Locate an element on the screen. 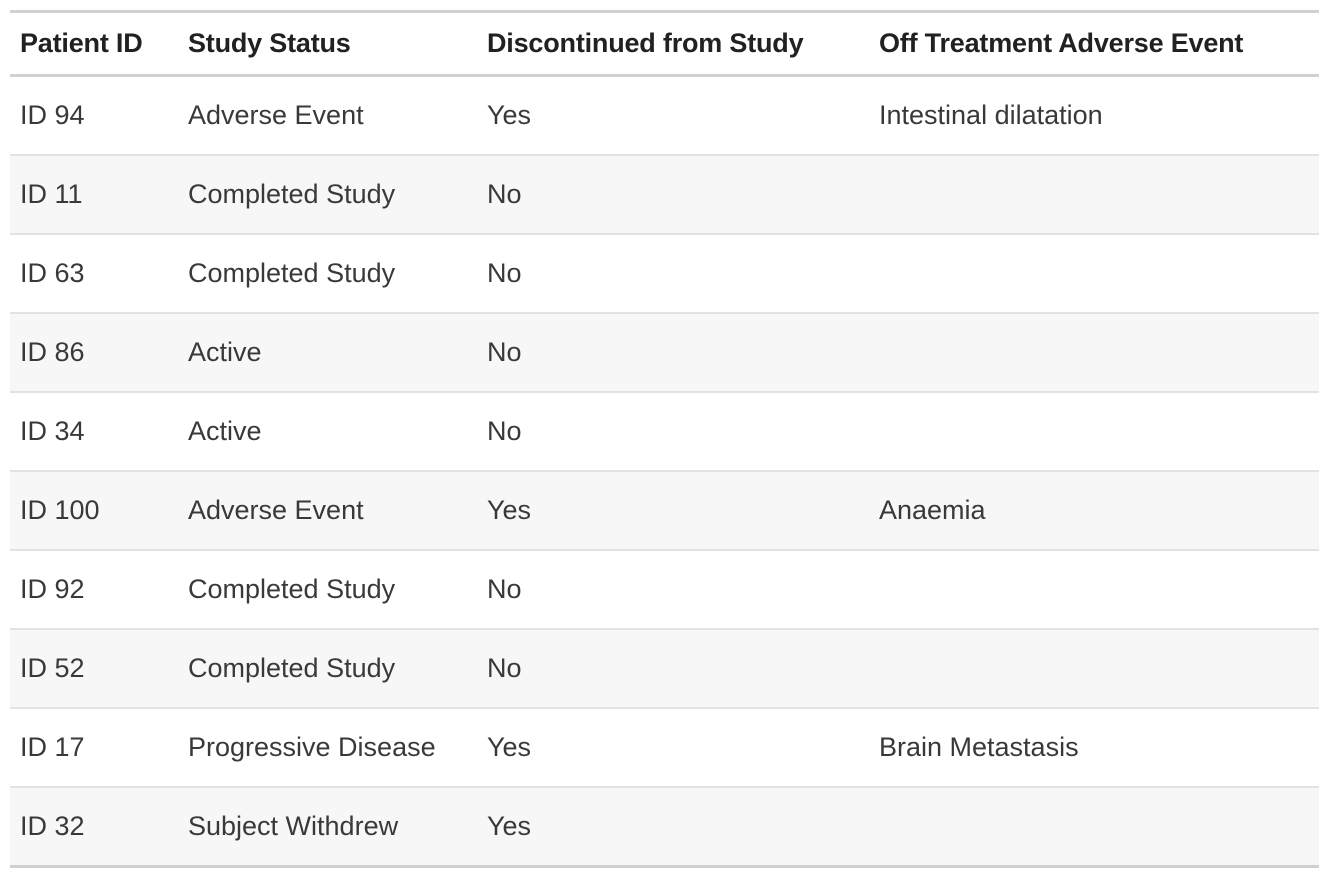 This screenshot has height=887, width=1330. cell-patient-id: ID 11 is located at coordinates (51, 194).